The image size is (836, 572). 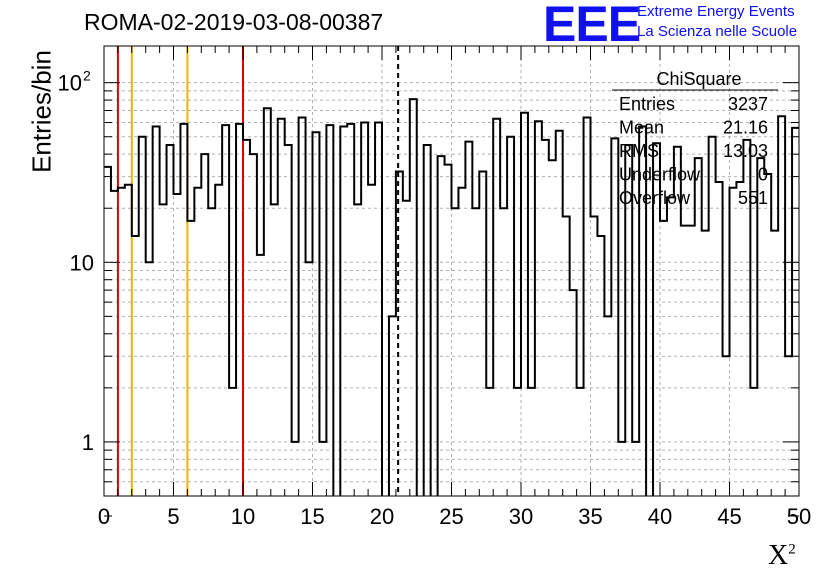 What do you see at coordinates (729, 516) in the screenshot?
I see `x-tick-label: 45` at bounding box center [729, 516].